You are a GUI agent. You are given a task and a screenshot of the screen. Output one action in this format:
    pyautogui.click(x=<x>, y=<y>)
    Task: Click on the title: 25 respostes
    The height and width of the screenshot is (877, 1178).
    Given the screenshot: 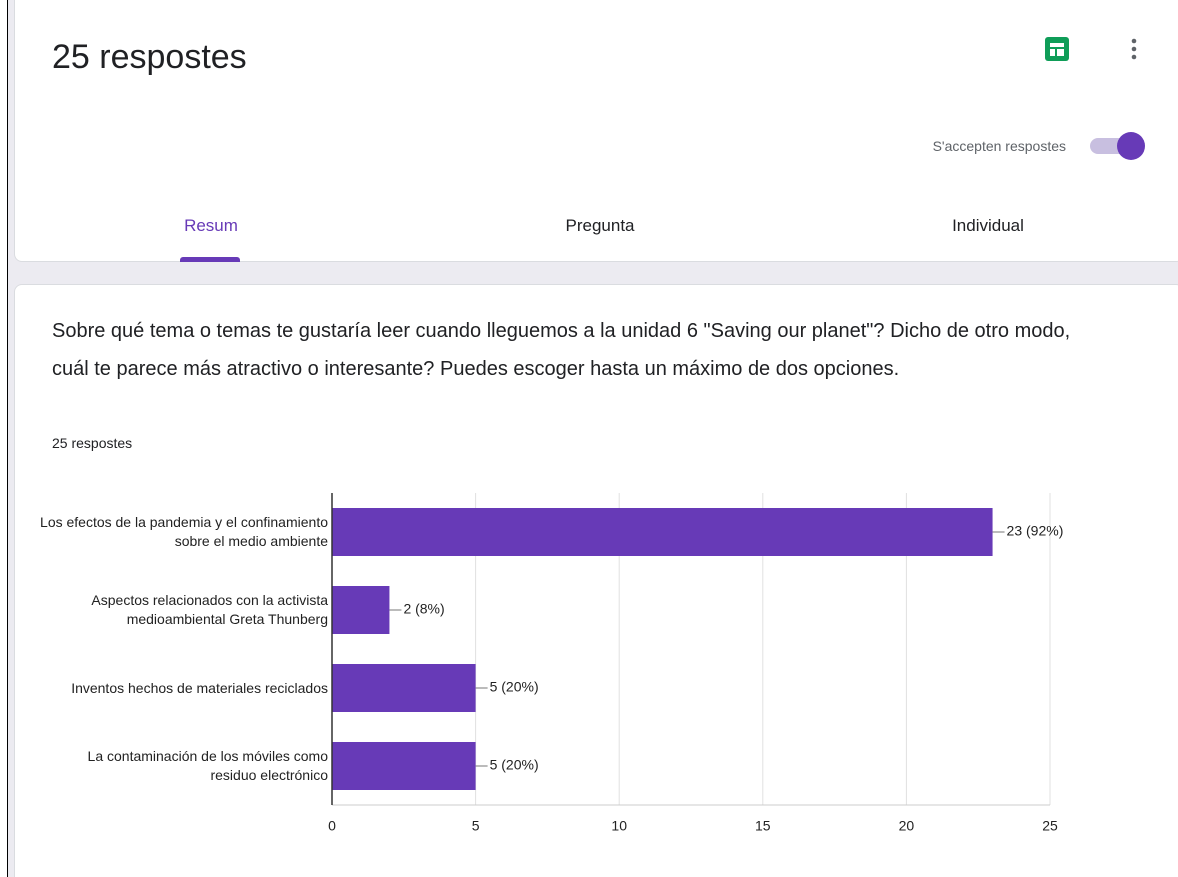 What is the action you would take?
    pyautogui.click(x=149, y=57)
    